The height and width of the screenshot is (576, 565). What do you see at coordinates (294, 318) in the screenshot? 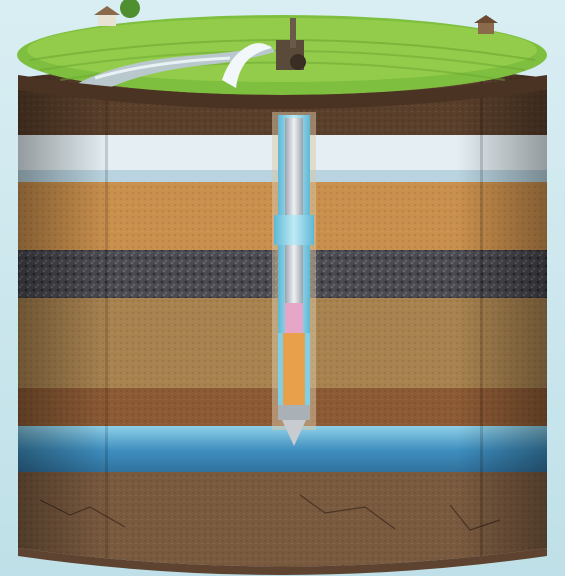
I see `filter-section-pink` at bounding box center [294, 318].